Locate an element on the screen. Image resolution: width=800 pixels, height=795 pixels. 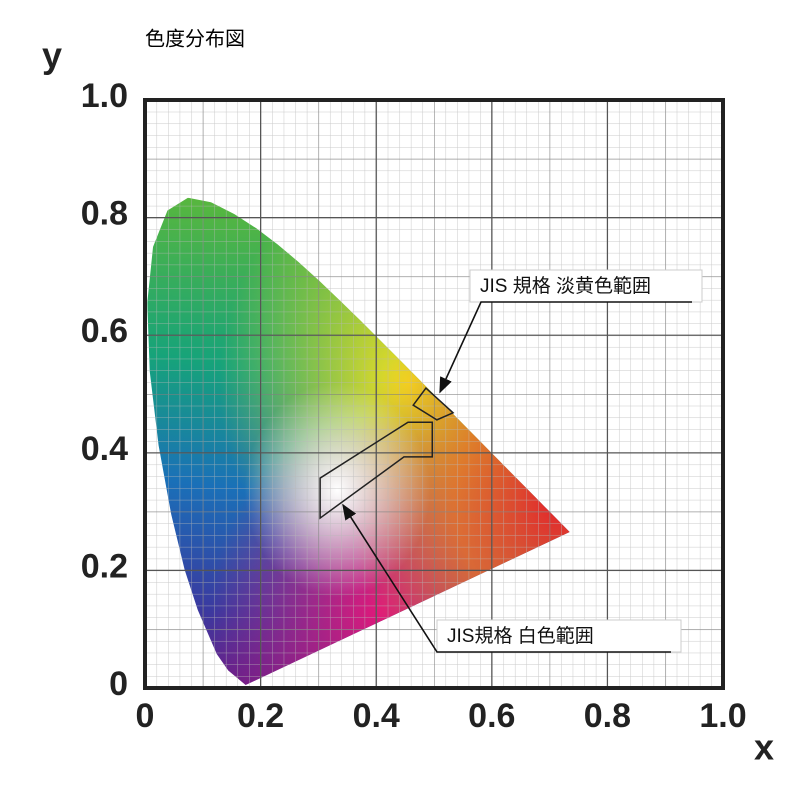
y-tick-label: 0.6 is located at coordinates (104, 331).